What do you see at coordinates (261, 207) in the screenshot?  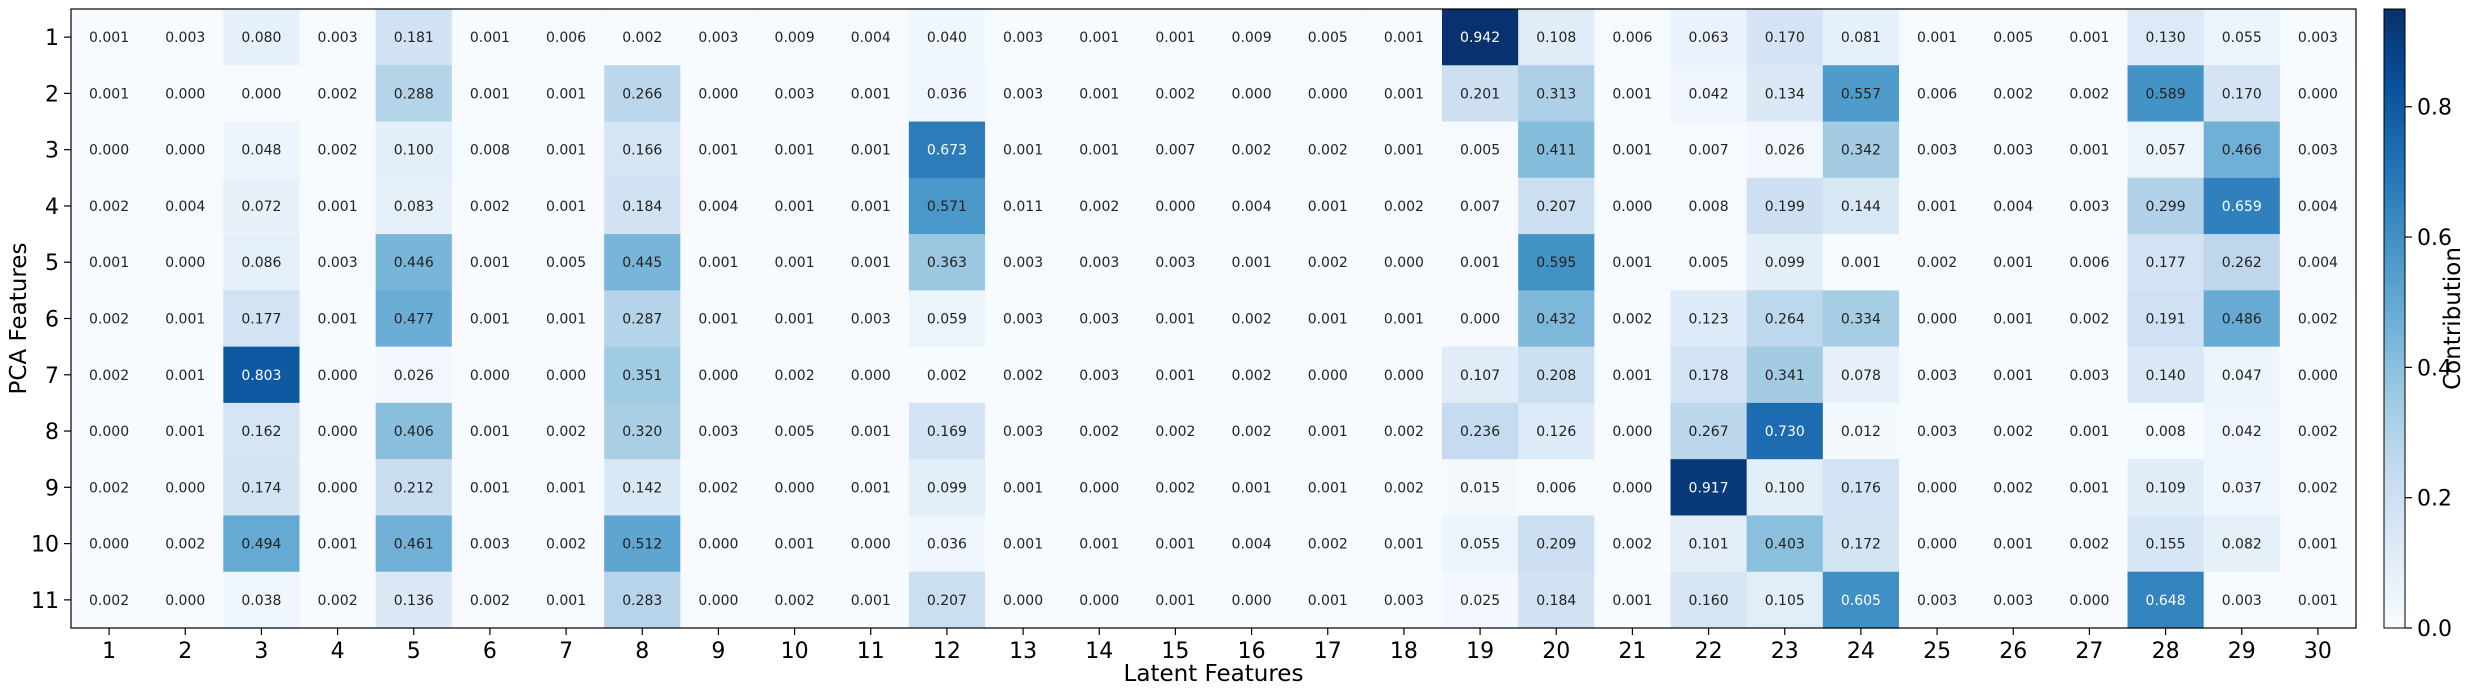 I see `cell-value-label: 0.072` at bounding box center [261, 207].